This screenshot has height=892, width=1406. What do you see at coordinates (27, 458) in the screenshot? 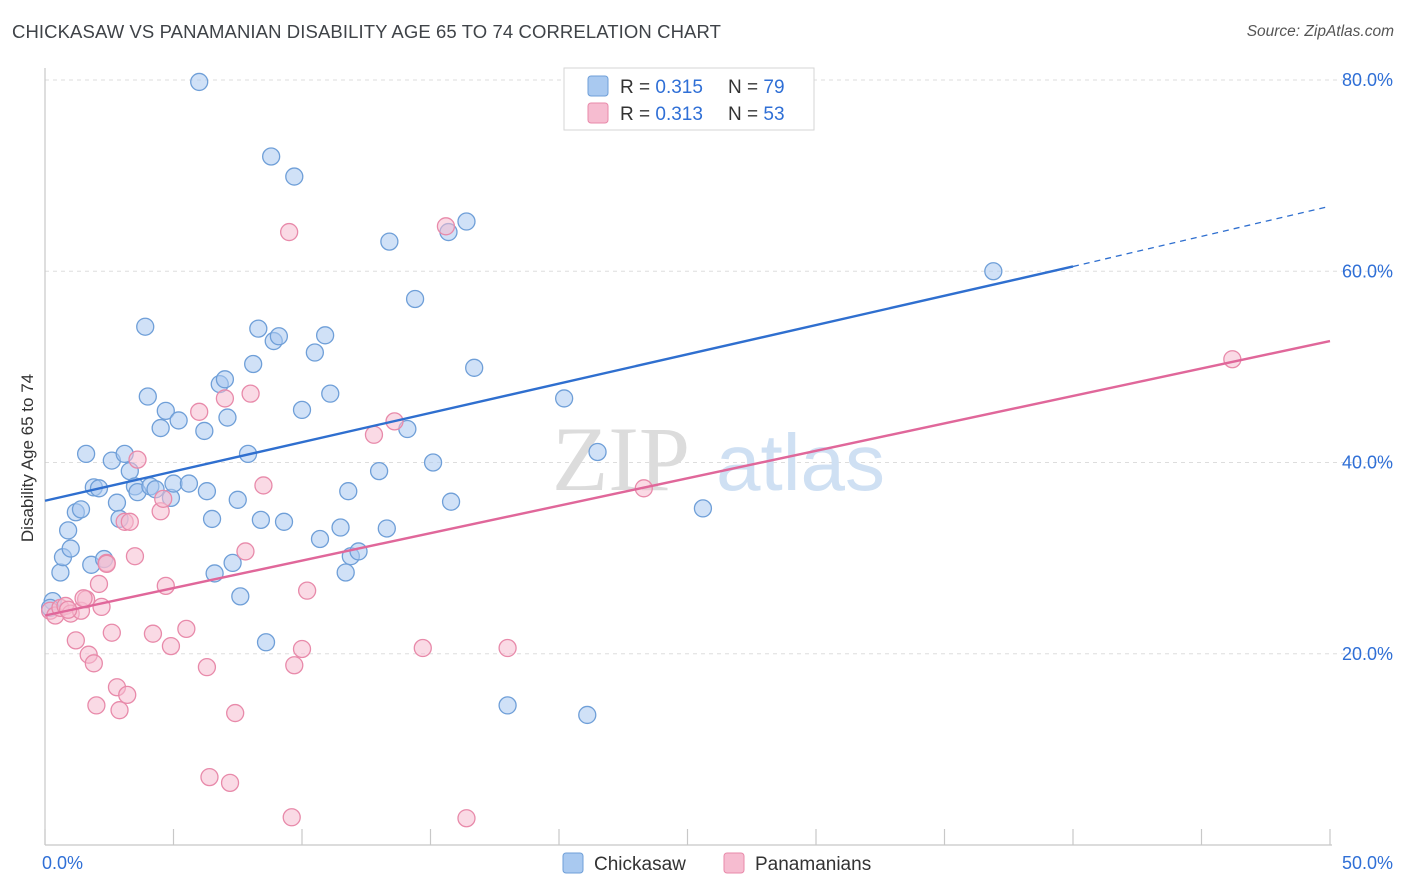
I see `y-axis-title: Disability Age 65 to 74` at bounding box center [27, 458].